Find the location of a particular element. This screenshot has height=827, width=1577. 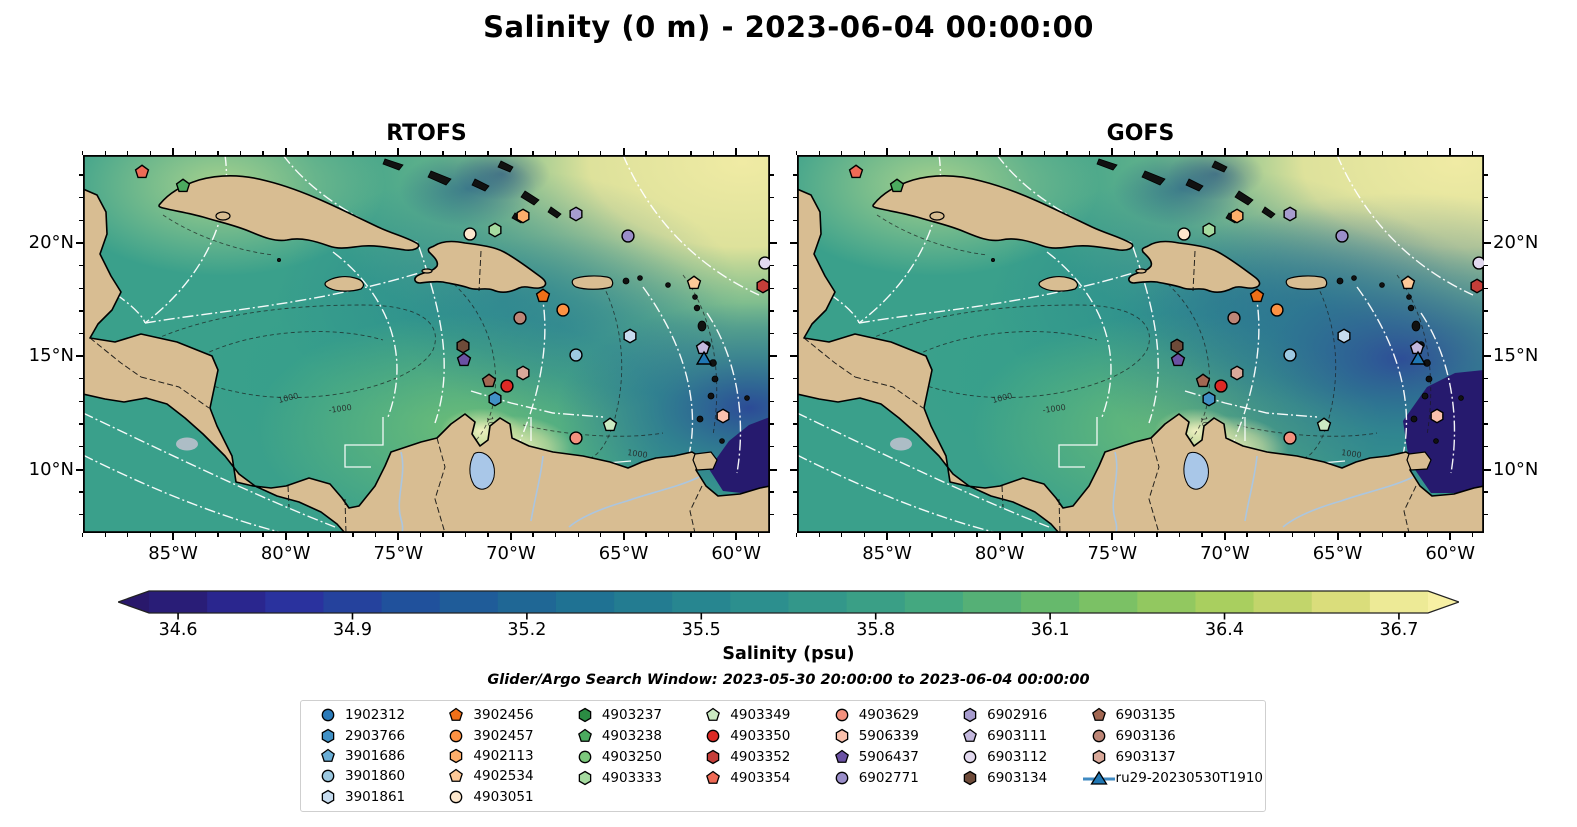

lat-tick-label: 10°N is located at coordinates (51, 469).